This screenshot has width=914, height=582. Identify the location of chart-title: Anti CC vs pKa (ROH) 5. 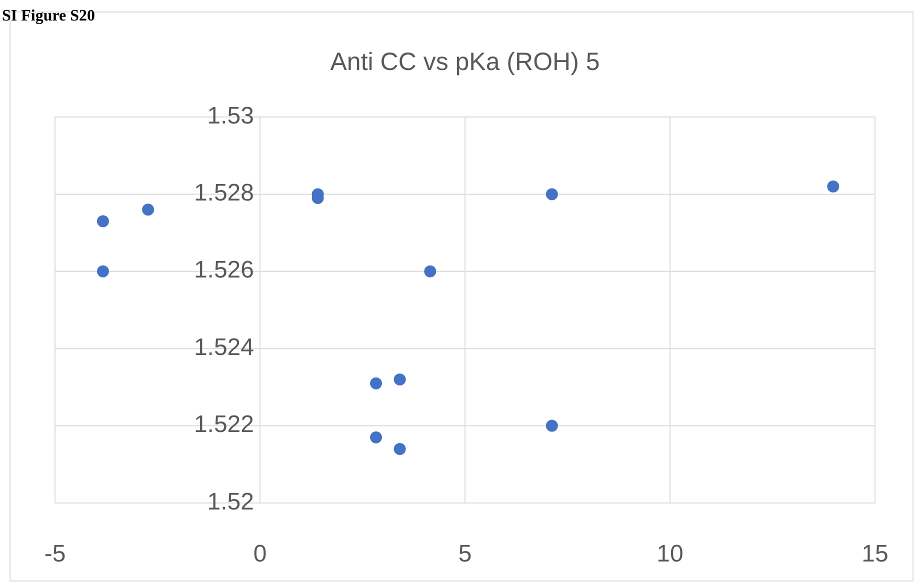
(465, 62).